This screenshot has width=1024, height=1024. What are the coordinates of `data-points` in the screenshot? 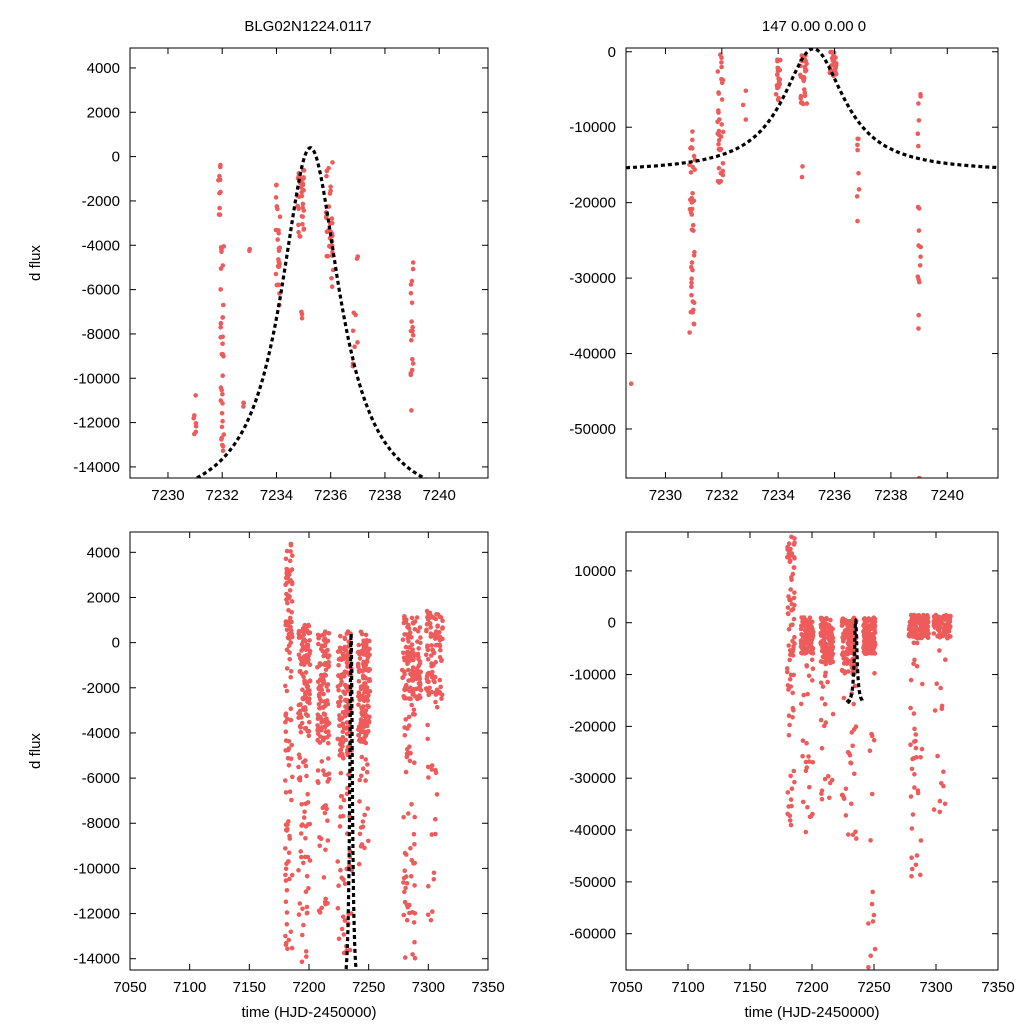 It's located at (364, 753).